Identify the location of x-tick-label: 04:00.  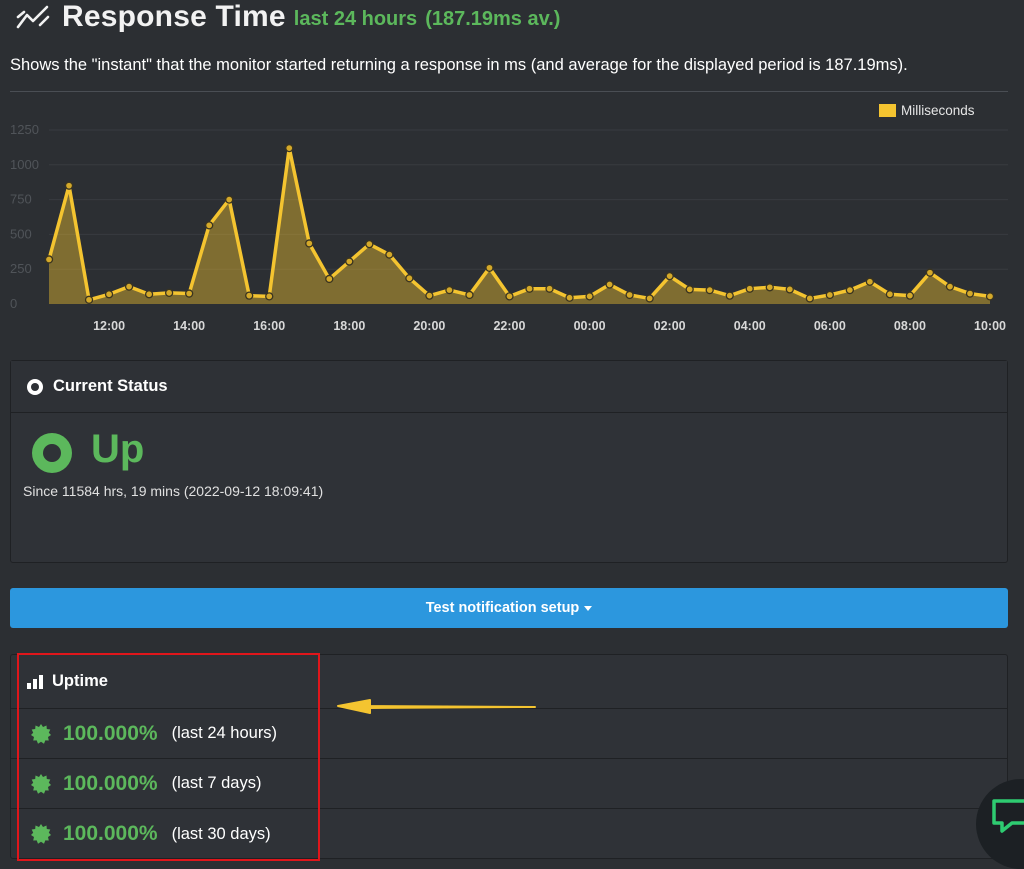
(750, 326).